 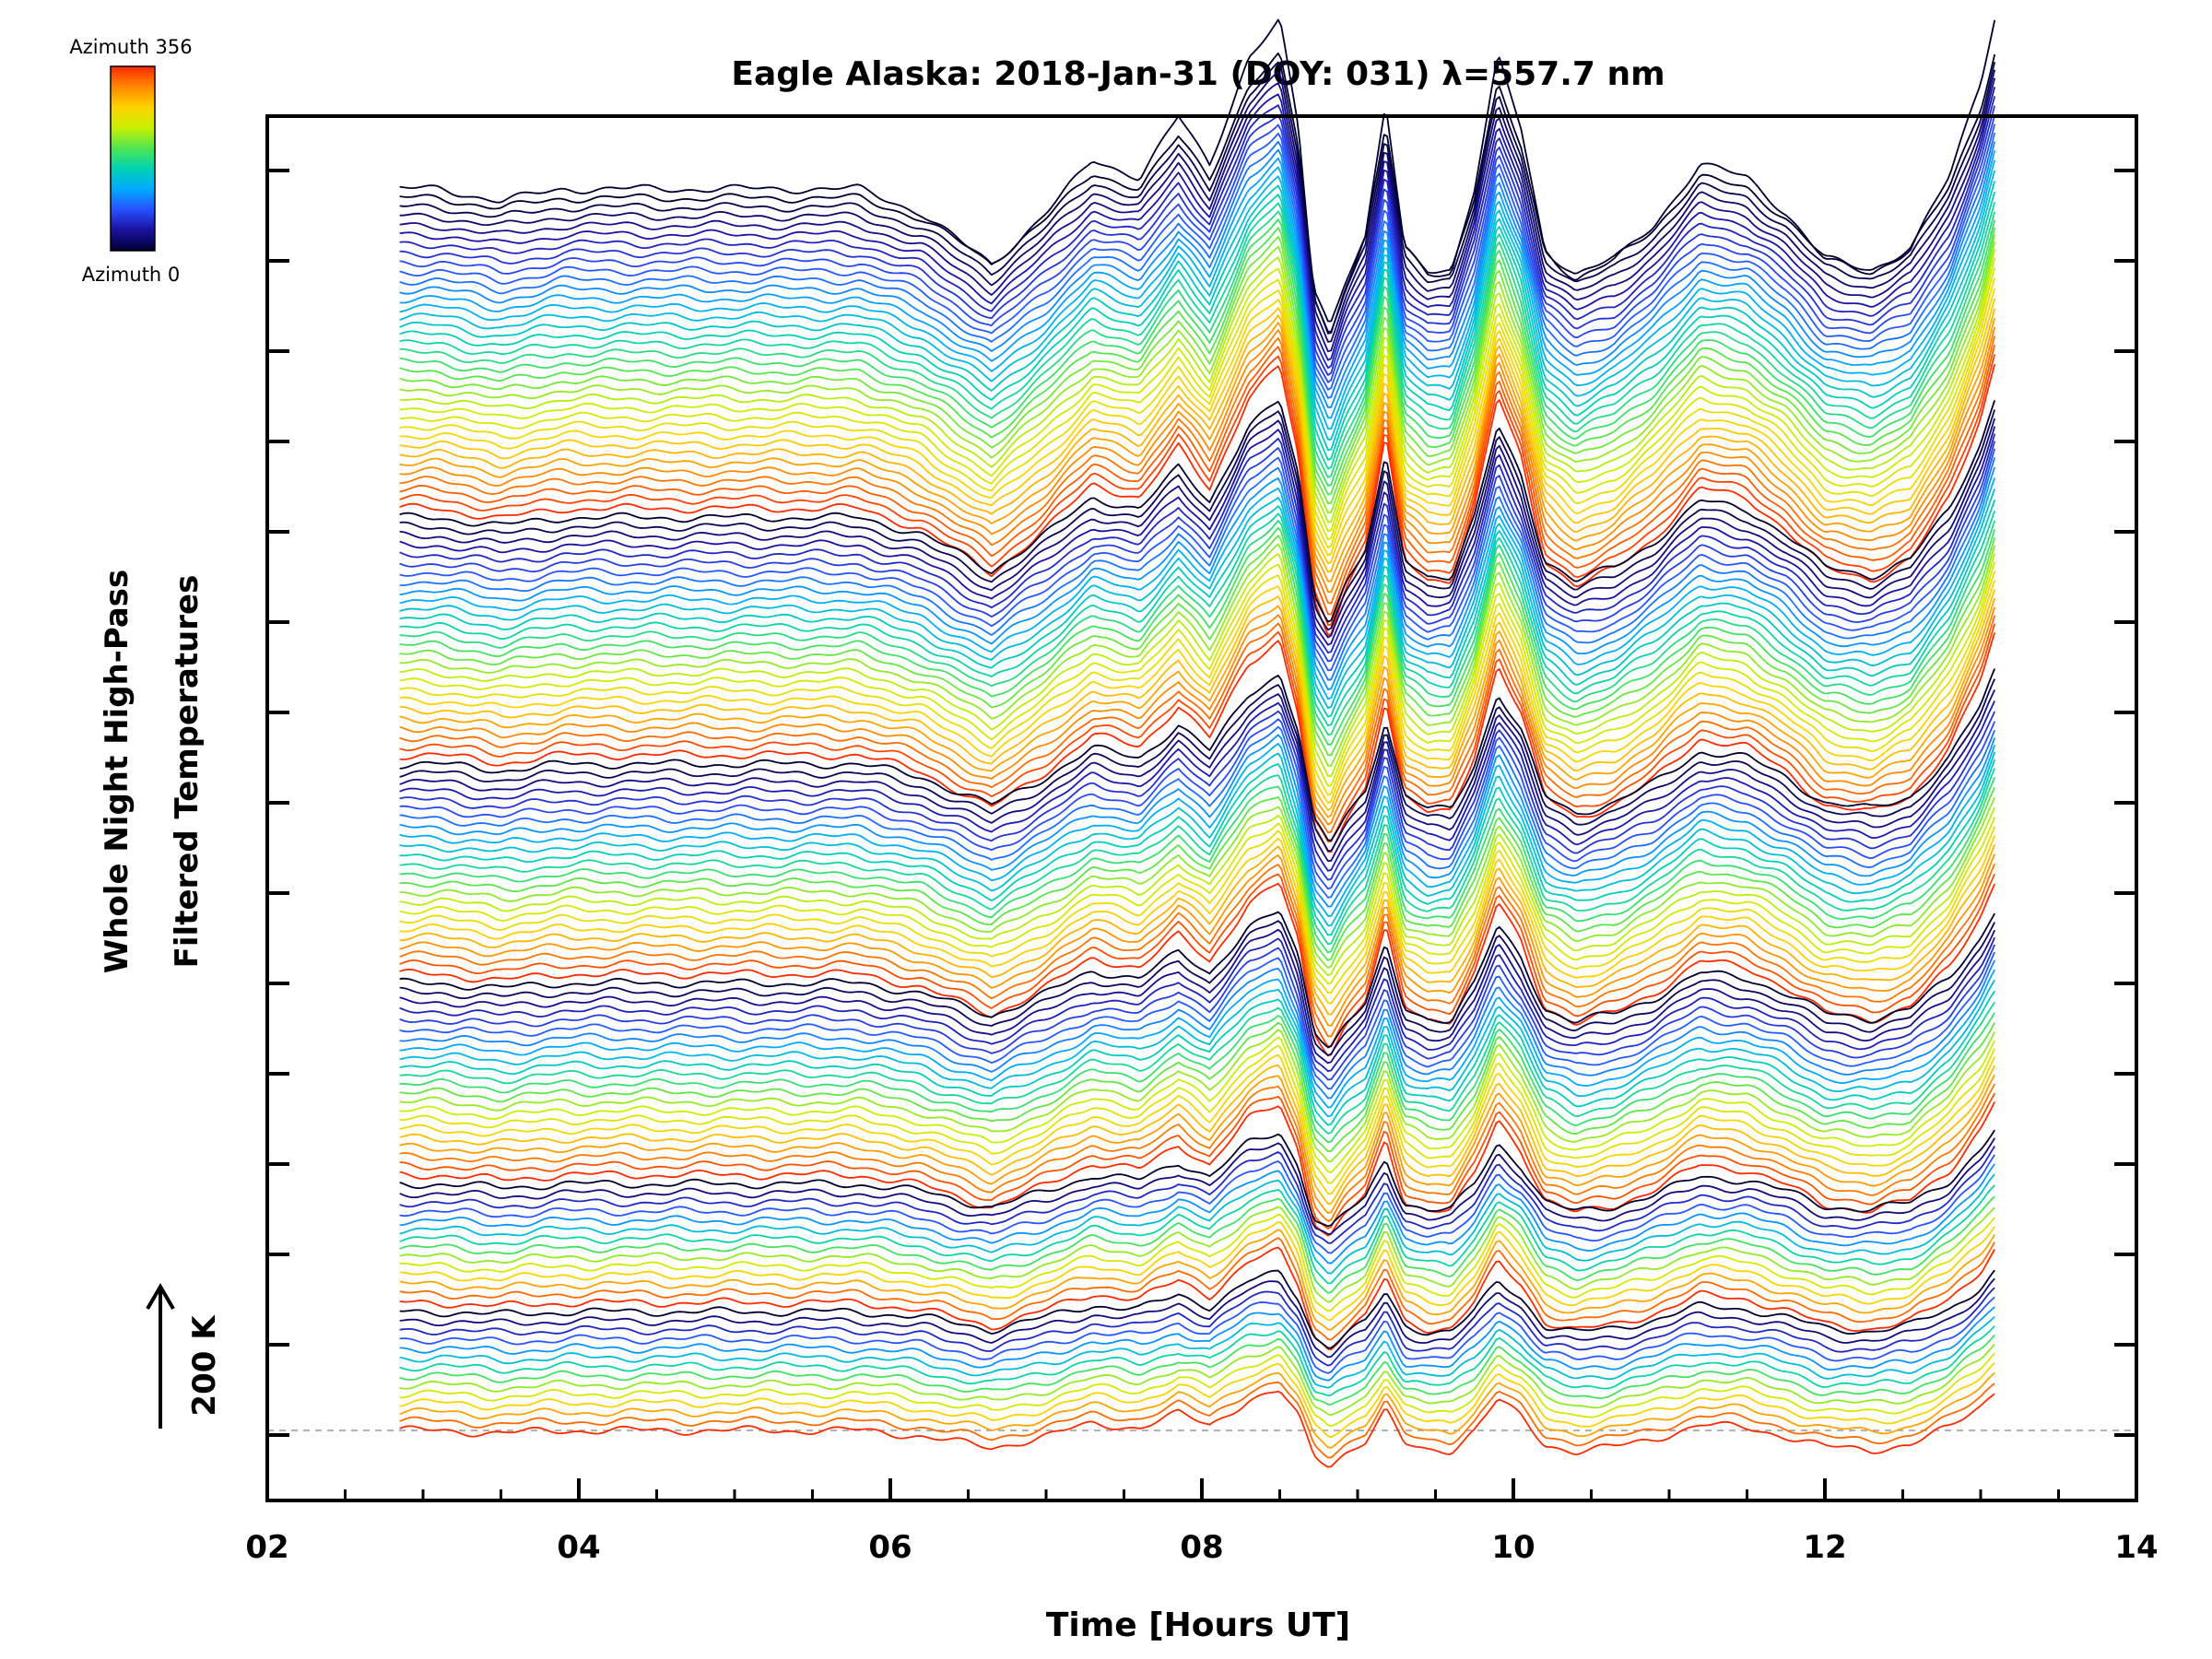 I want to click on x-tick-label: 06, so click(x=890, y=1547).